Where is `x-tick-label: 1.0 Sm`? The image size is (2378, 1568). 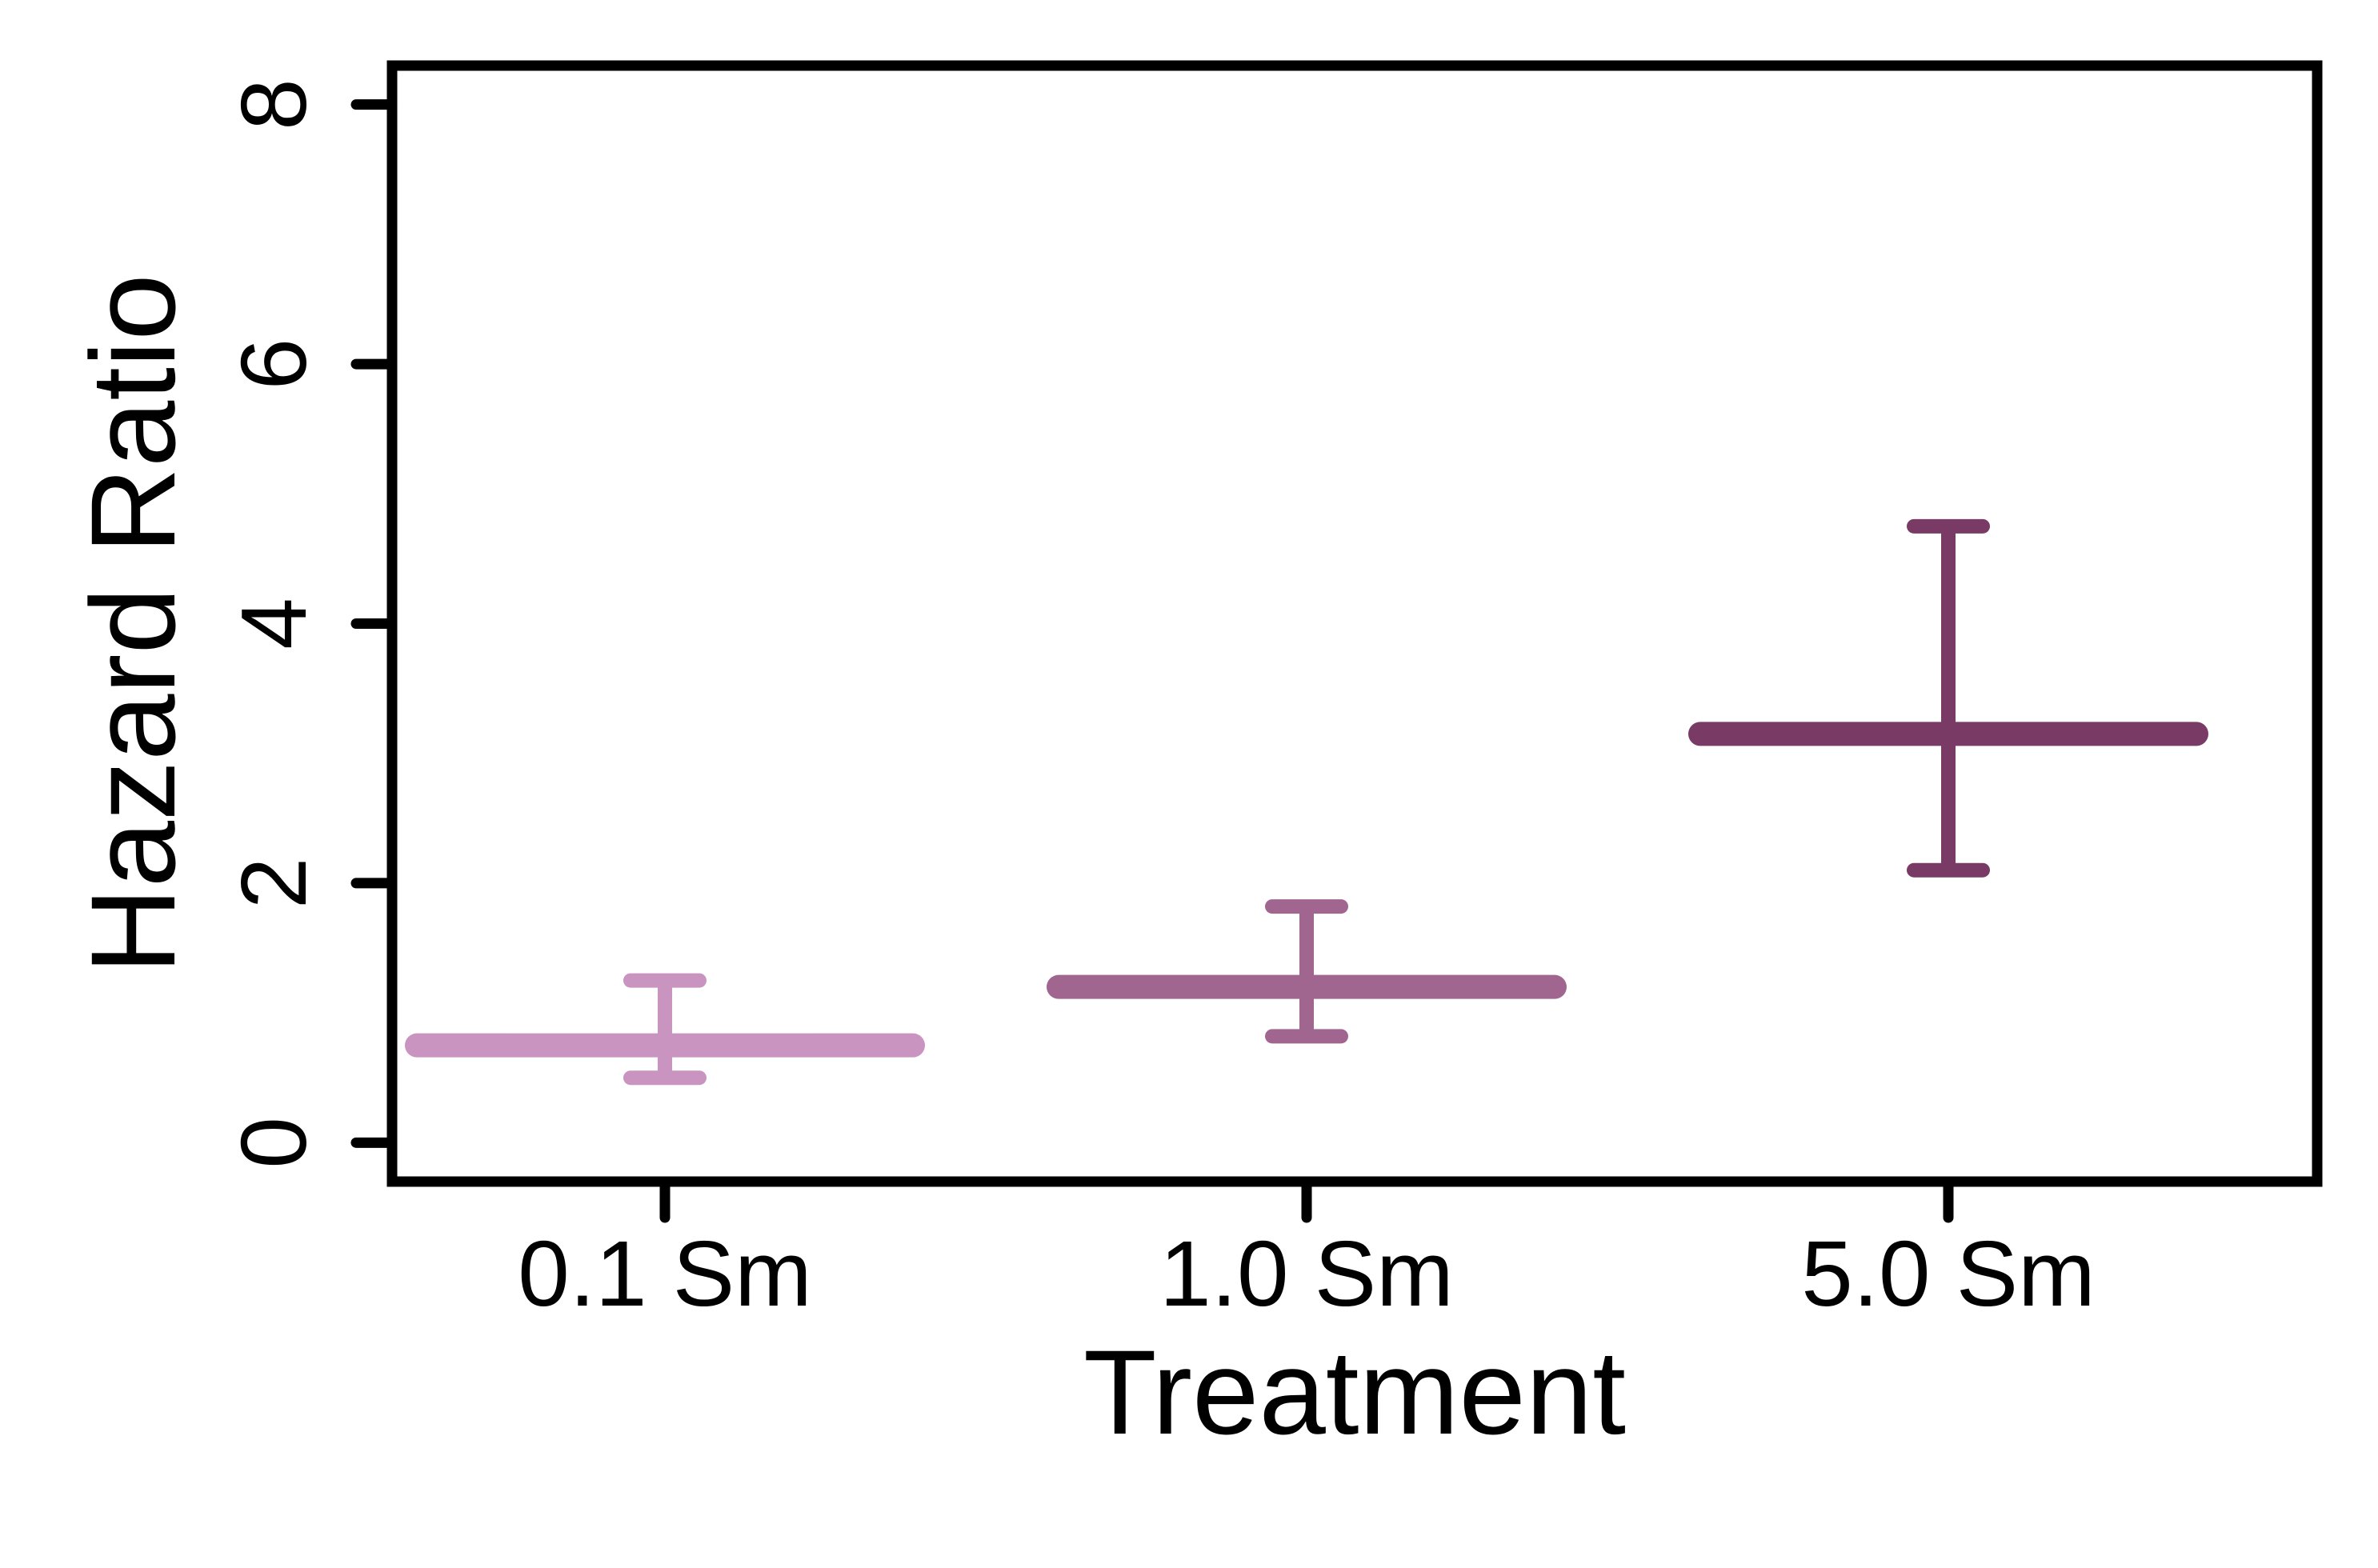 x-tick-label: 1.0 Sm is located at coordinates (1306, 1274).